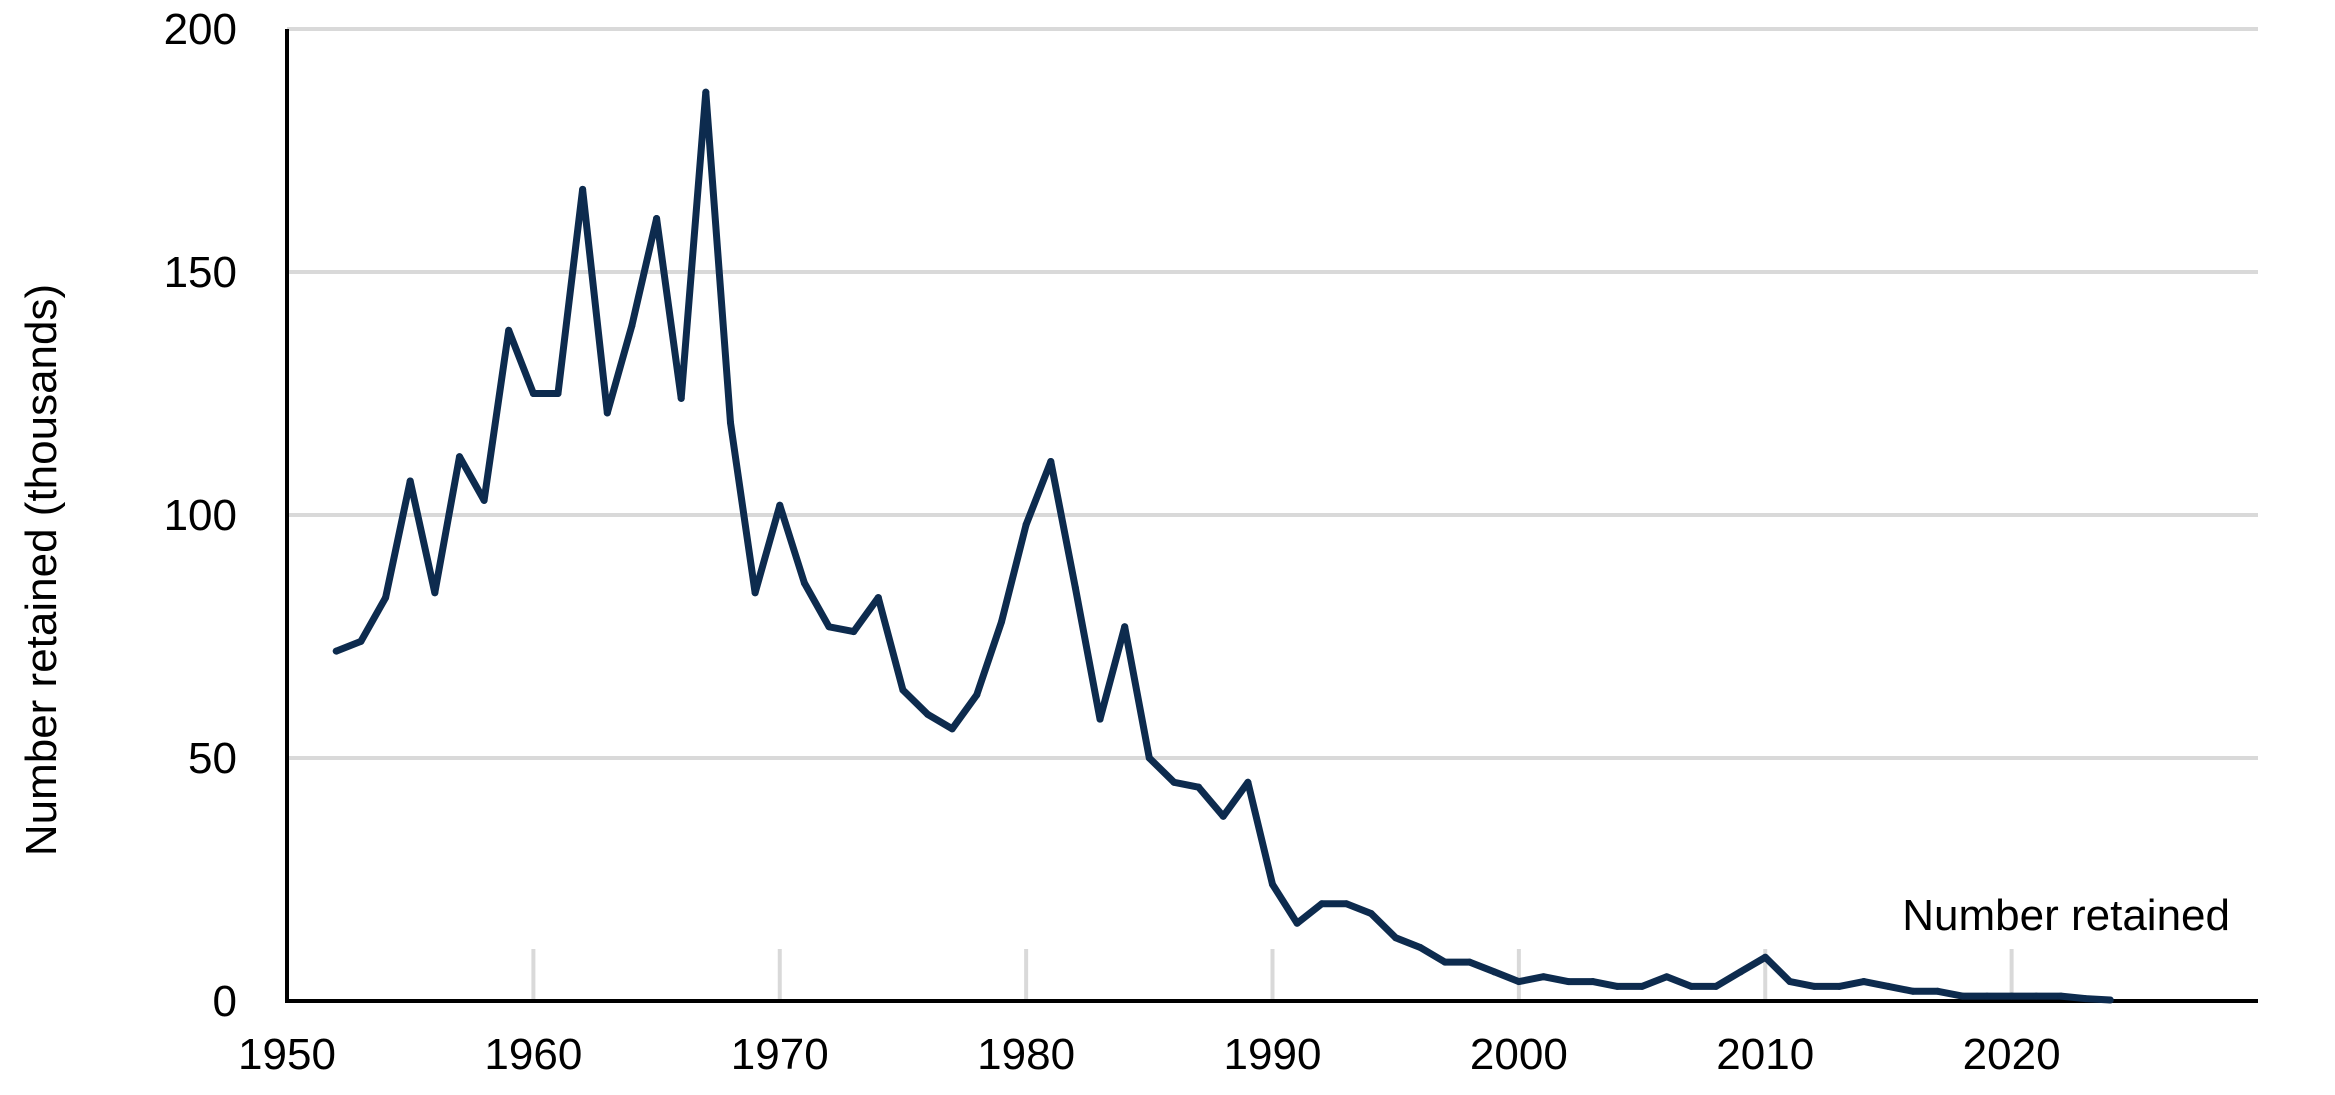  What do you see at coordinates (1519, 1054) in the screenshot?
I see `x-tick-label: 2000` at bounding box center [1519, 1054].